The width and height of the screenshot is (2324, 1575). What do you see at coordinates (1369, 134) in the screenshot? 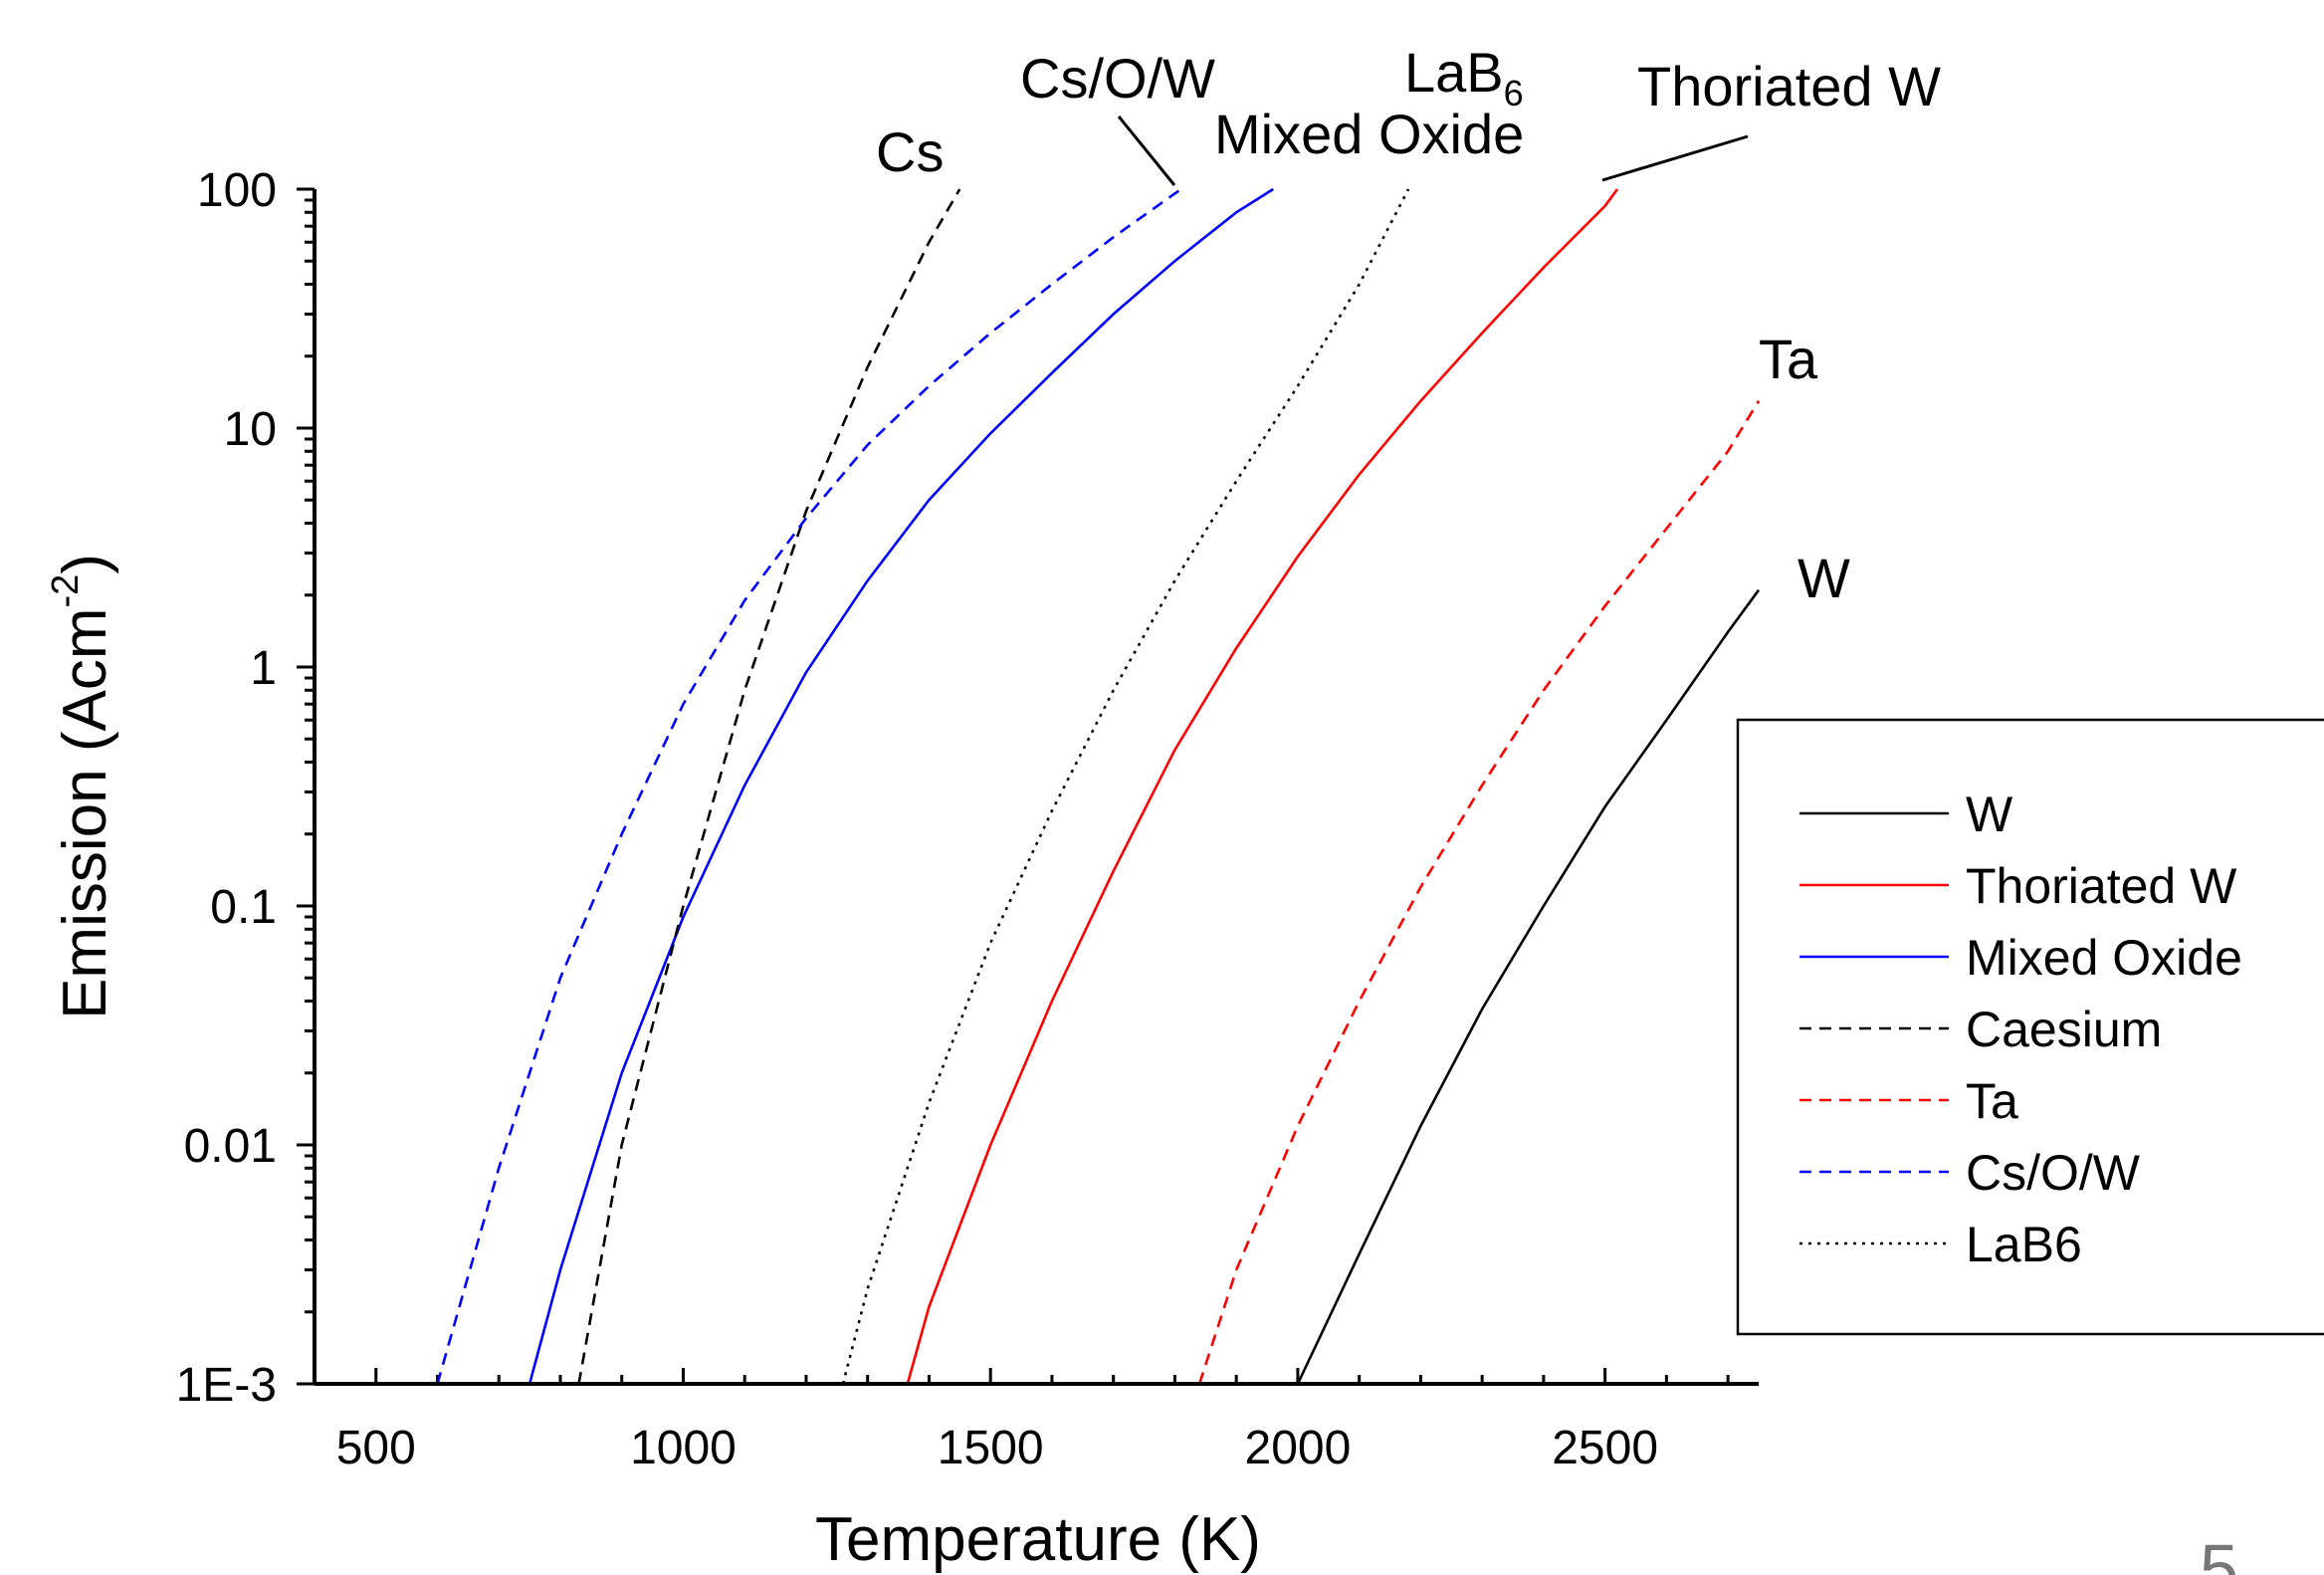
I see `mixed-oxide-label: Mixed Oxide` at bounding box center [1369, 134].